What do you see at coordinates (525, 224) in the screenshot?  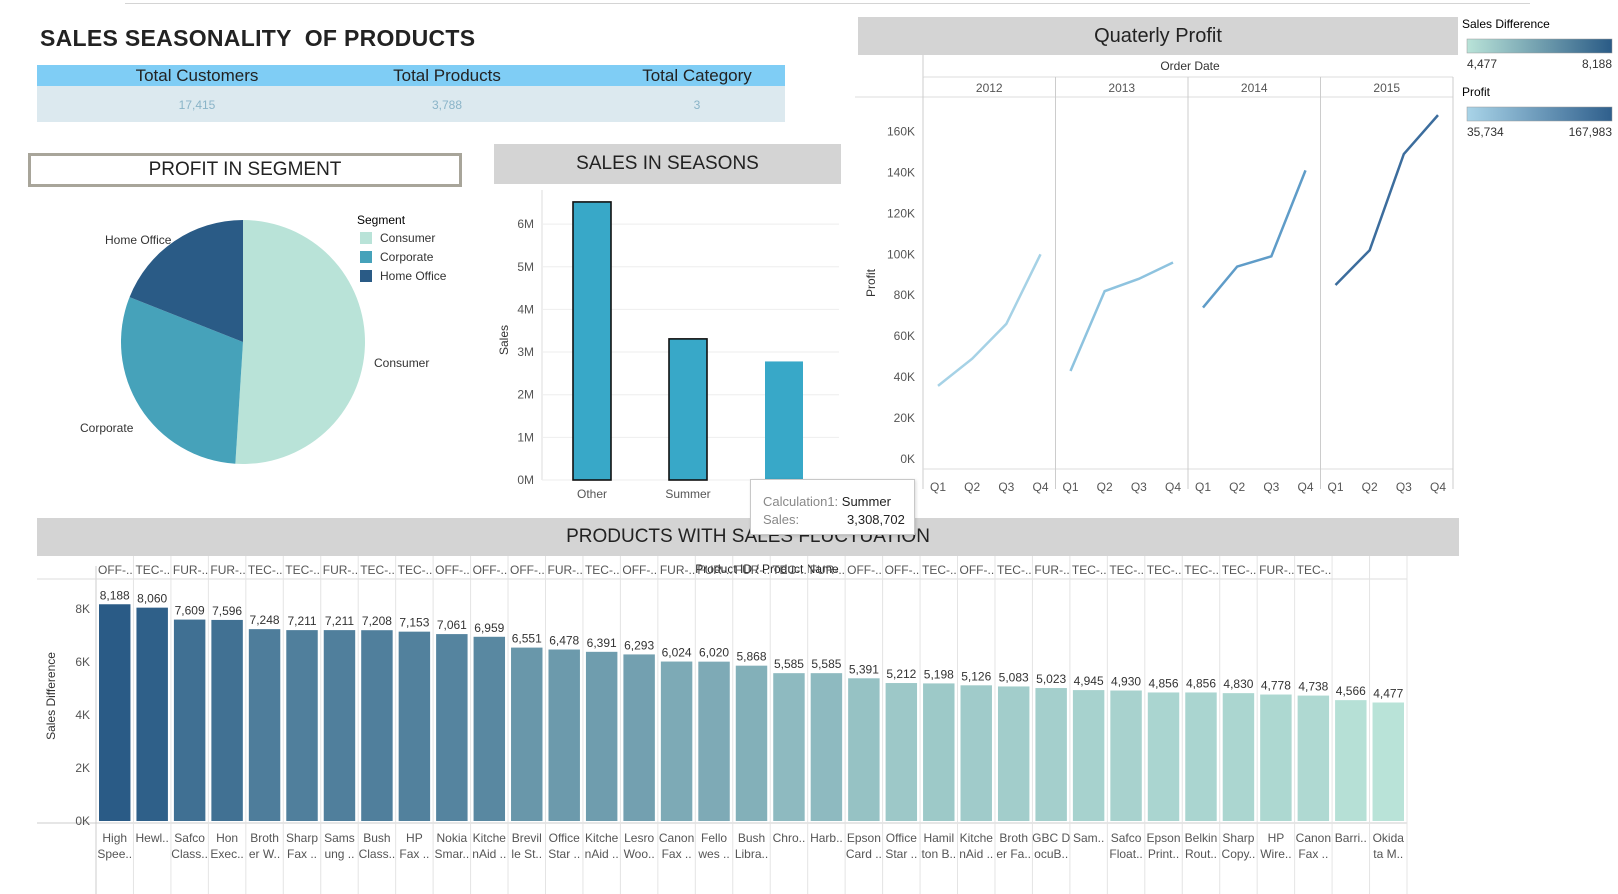 I see `seasons-ytick-label: 6M` at bounding box center [525, 224].